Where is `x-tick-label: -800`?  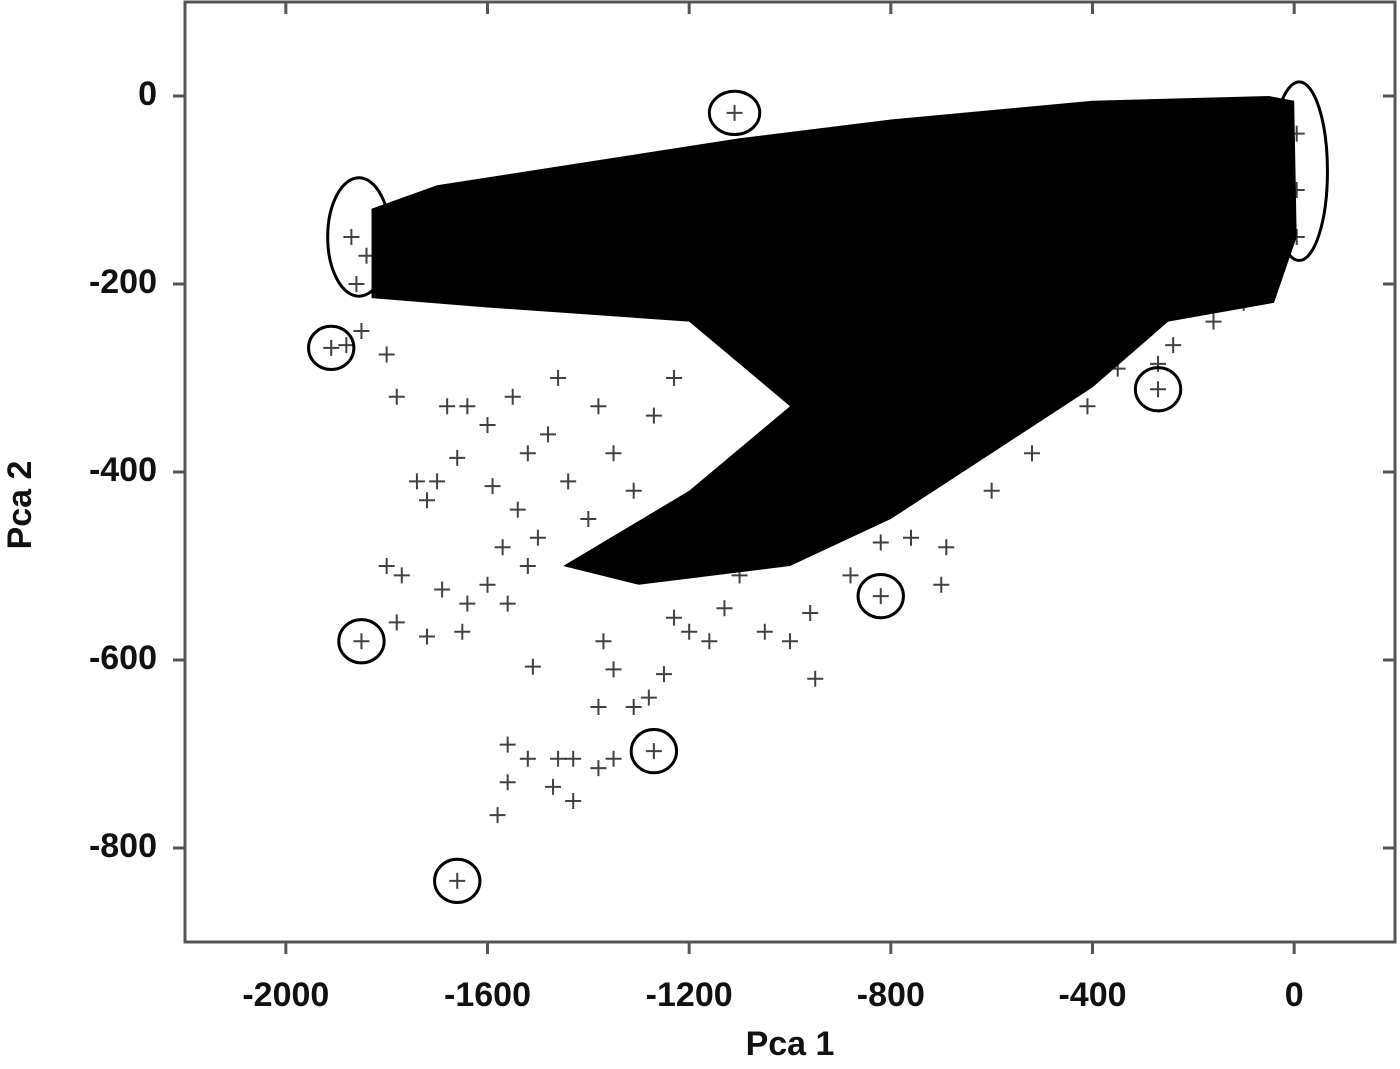 x-tick-label: -800 is located at coordinates (891, 995).